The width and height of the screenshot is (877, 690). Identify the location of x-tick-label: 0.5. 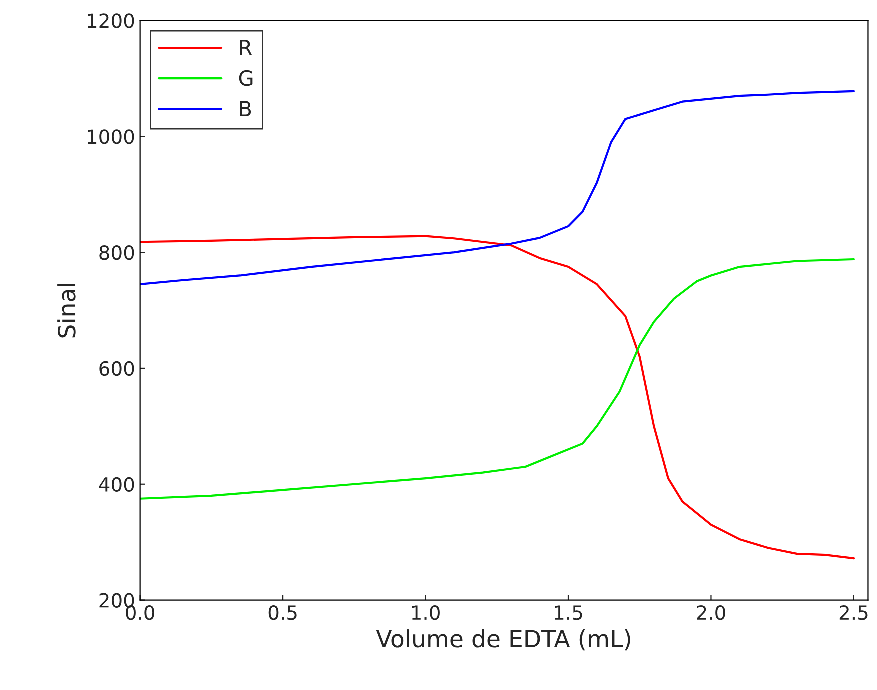
(282, 613).